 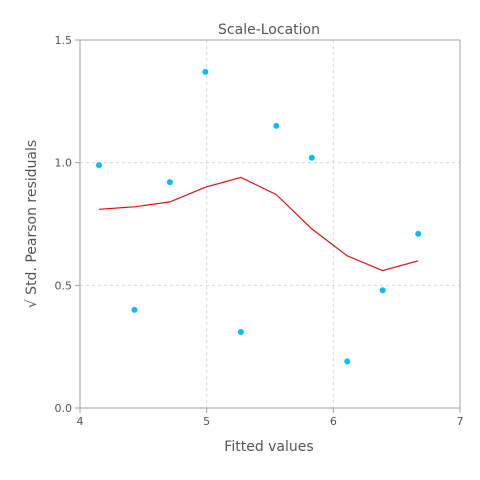 I want to click on y-tick-label: 0.5, so click(x=64, y=285).